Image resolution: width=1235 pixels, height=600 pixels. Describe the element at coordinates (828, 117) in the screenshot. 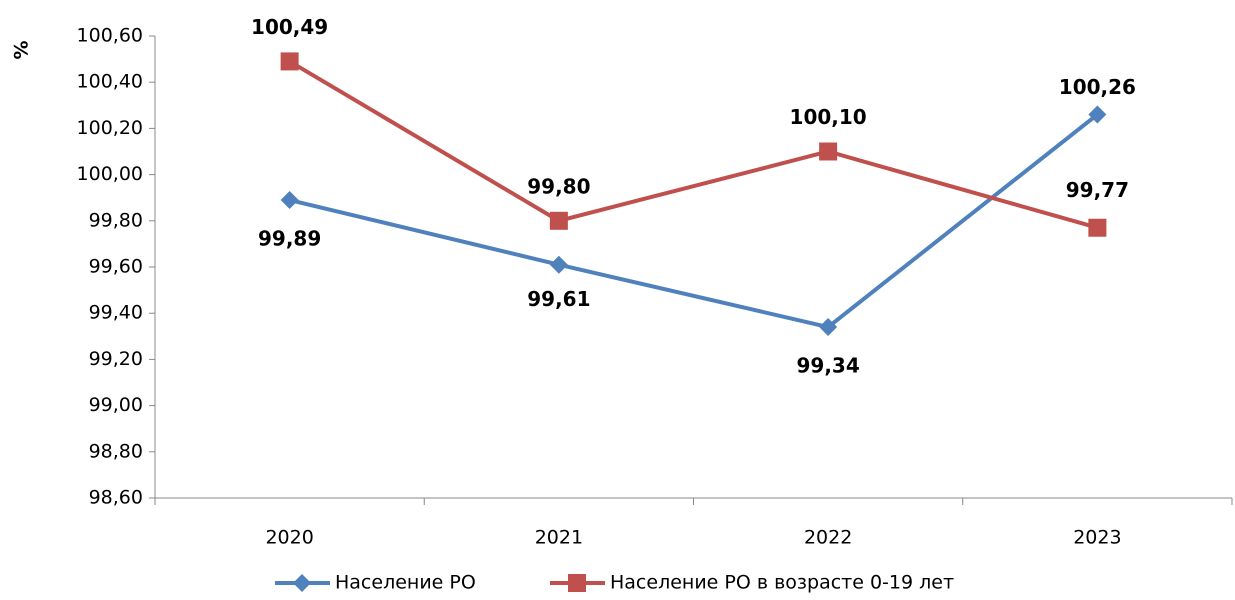

I see `value-label: 100,10` at that location.